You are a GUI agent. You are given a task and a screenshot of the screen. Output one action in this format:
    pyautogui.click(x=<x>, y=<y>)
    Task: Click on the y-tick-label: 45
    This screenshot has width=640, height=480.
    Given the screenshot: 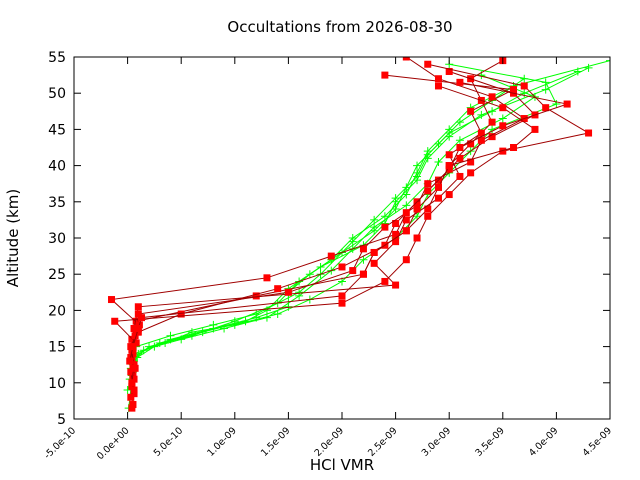 What is the action you would take?
    pyautogui.click(x=57, y=130)
    